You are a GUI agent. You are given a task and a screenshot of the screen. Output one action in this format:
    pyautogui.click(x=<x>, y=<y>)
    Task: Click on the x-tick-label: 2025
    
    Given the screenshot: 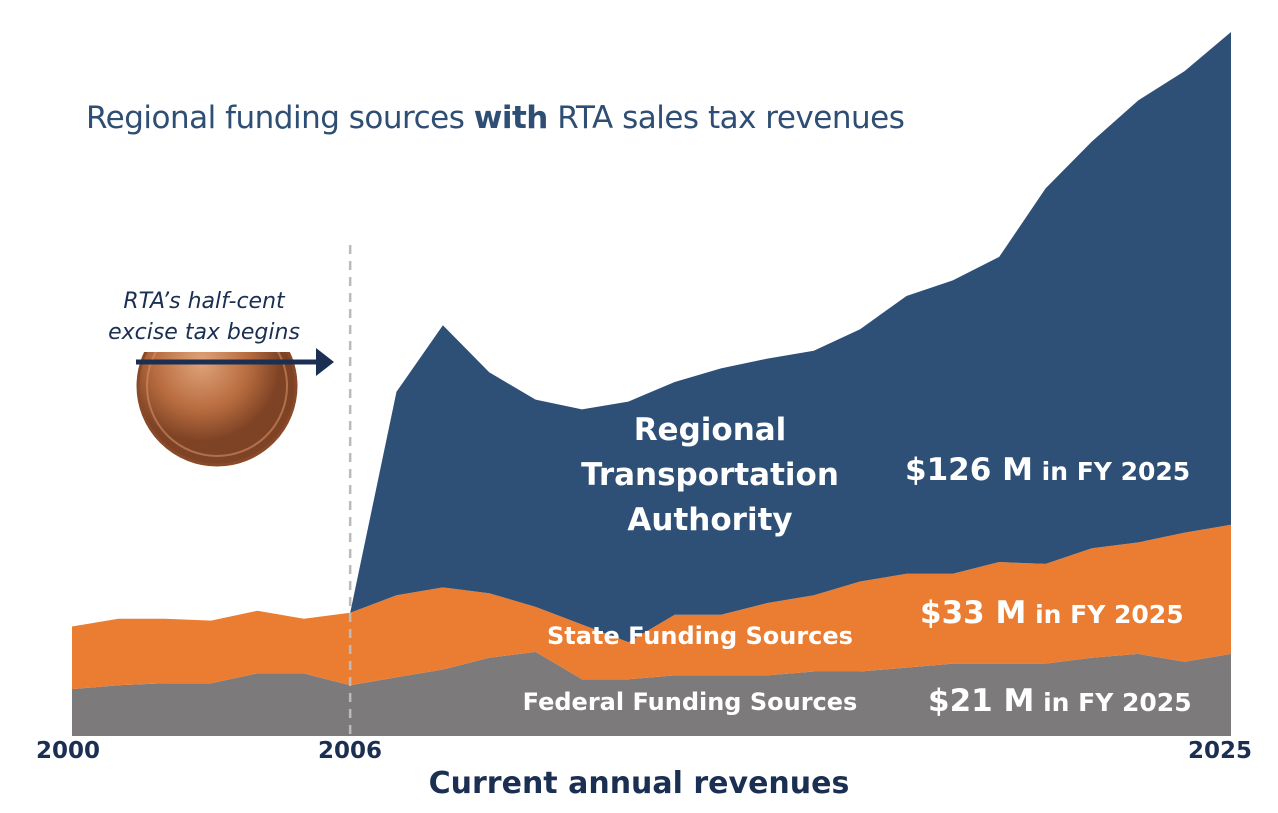 What is the action you would take?
    pyautogui.click(x=1220, y=751)
    